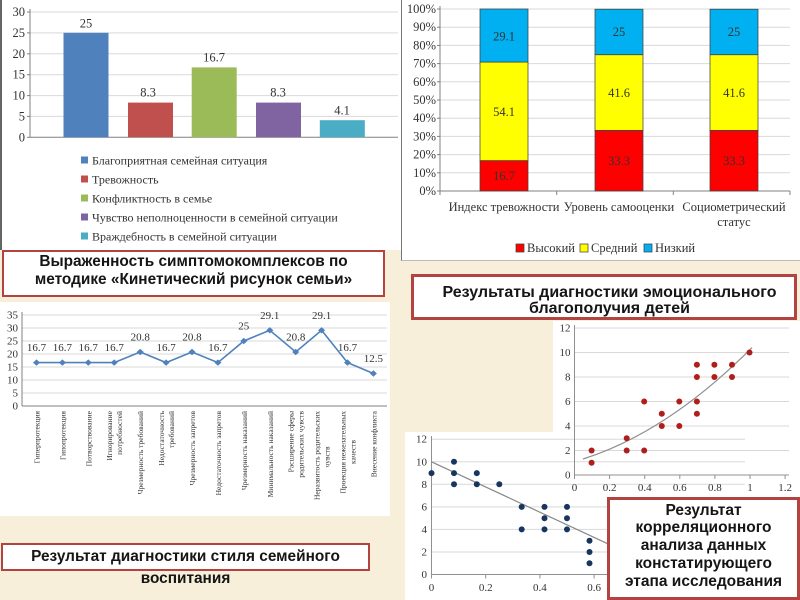 This screenshot has height=600, width=800. Describe the element at coordinates (614, 248) in the screenshot. I see `svg-text: Средний` at that location.